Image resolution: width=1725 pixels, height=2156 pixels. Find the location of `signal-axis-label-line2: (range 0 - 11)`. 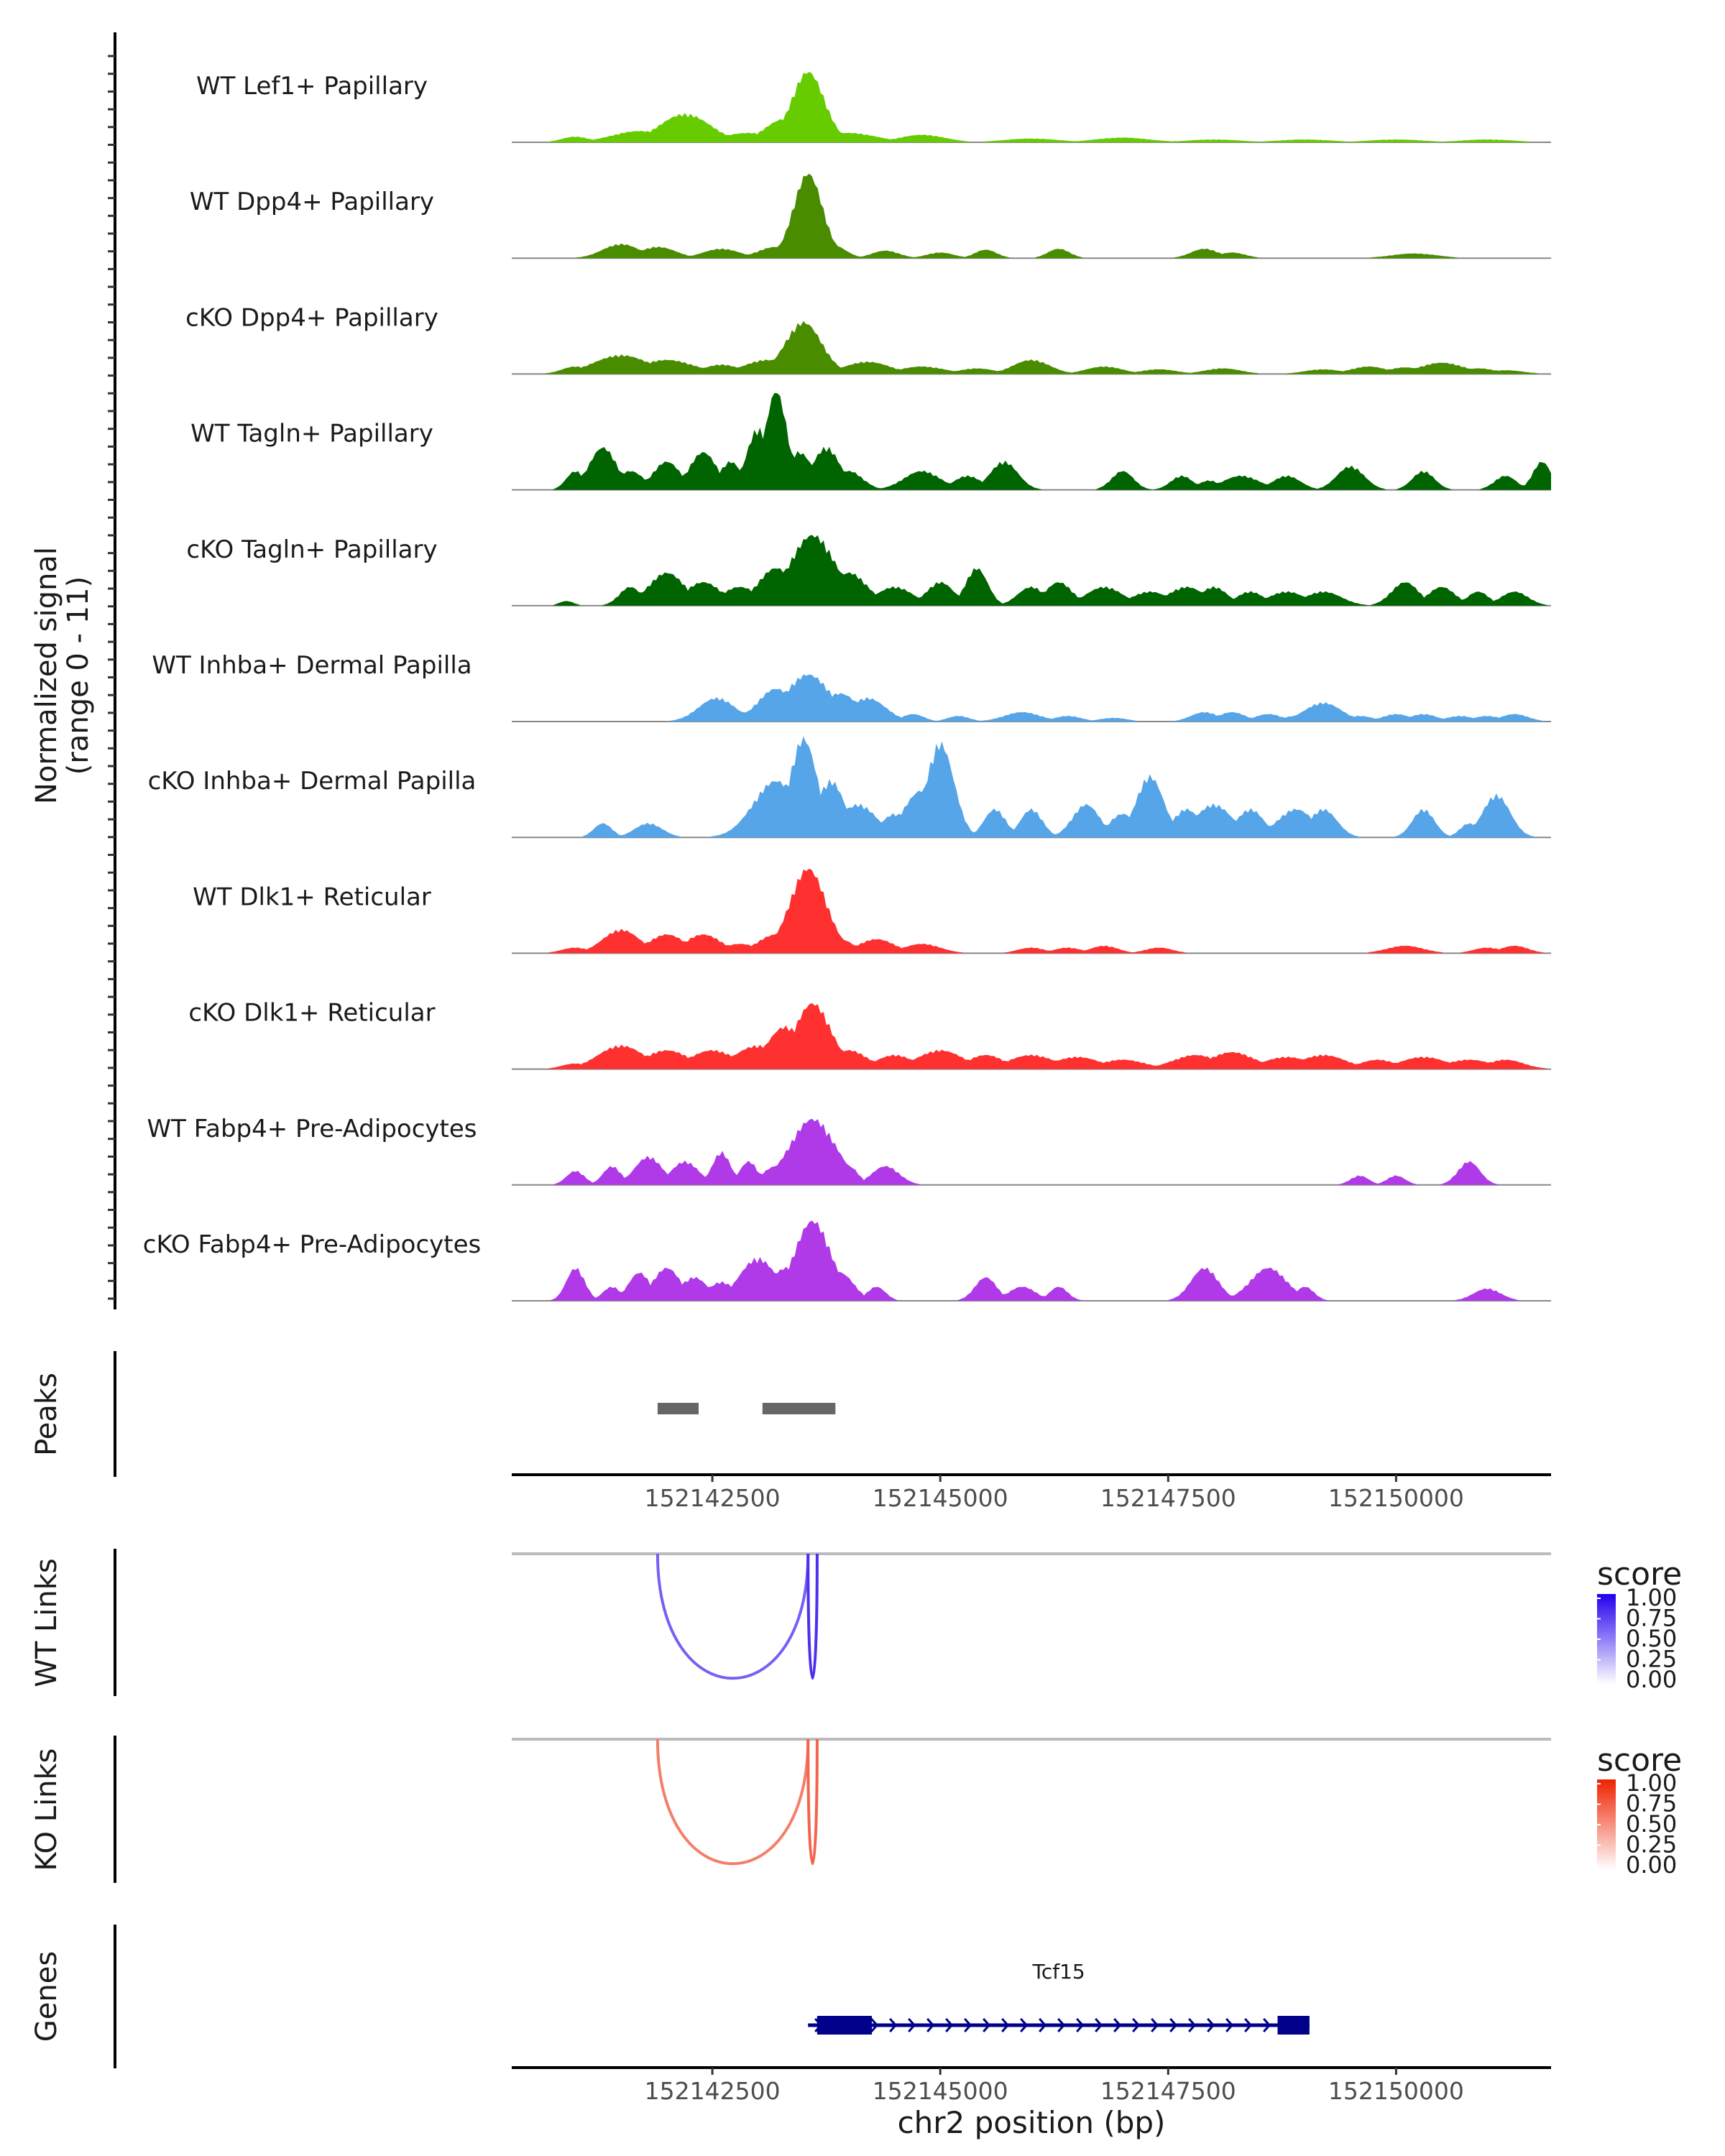

signal-axis-label-line2: (range 0 - 11) is located at coordinates (78, 675).